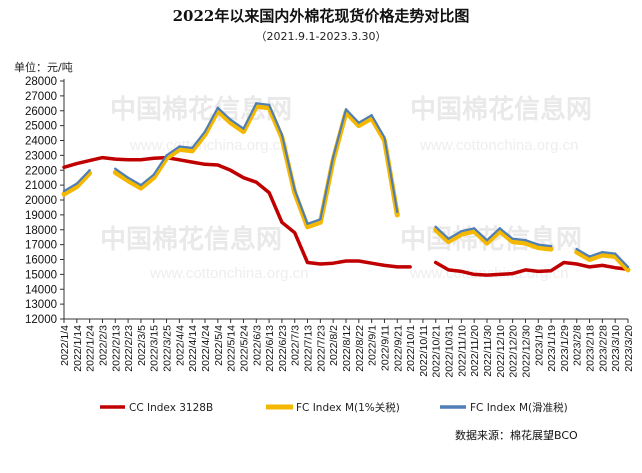 This screenshot has width=642, height=473. What do you see at coordinates (578, 345) in the screenshot?
I see `x-tick-label: 2023/2/8` at bounding box center [578, 345].